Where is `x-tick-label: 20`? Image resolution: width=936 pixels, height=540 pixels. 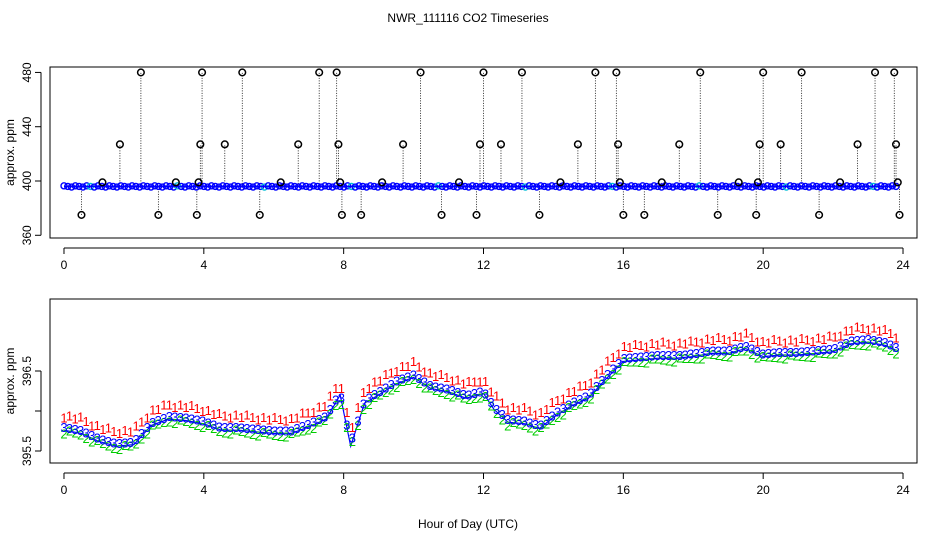 x-tick-label: 20 is located at coordinates (763, 265).